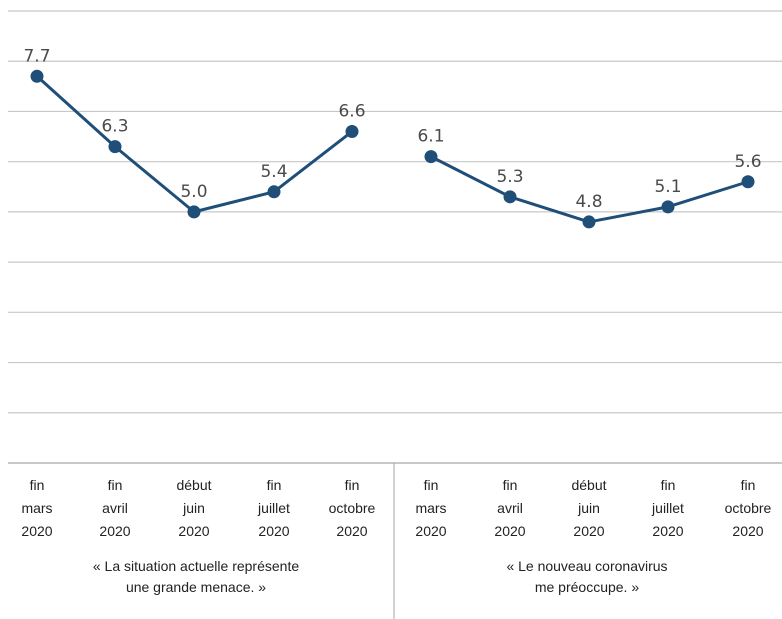  I want to click on group-title: « La situation actuelle représente, so click(196, 566).